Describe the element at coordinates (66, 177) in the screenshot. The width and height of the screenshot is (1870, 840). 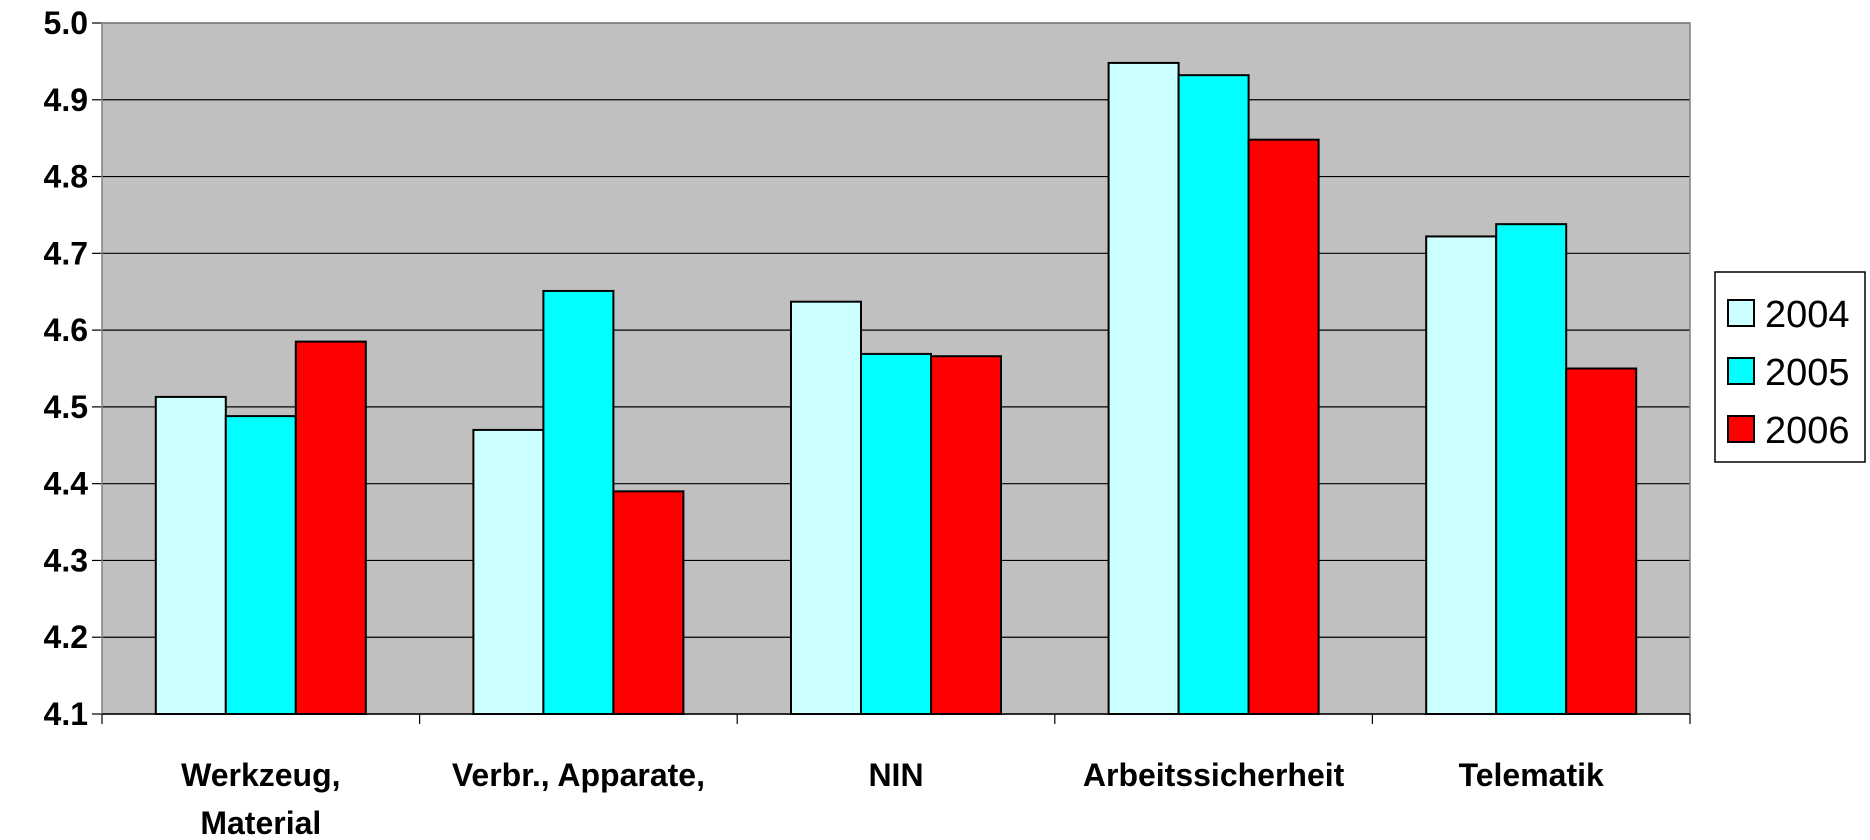
I see `y-tick-label: 4.8` at that location.